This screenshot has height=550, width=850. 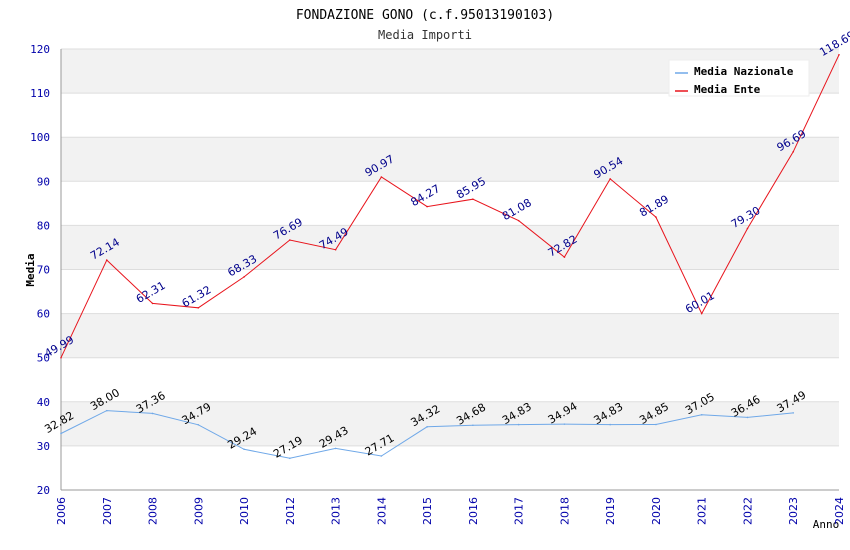 I want to click on y-tick-label: 50, so click(x=43, y=358).